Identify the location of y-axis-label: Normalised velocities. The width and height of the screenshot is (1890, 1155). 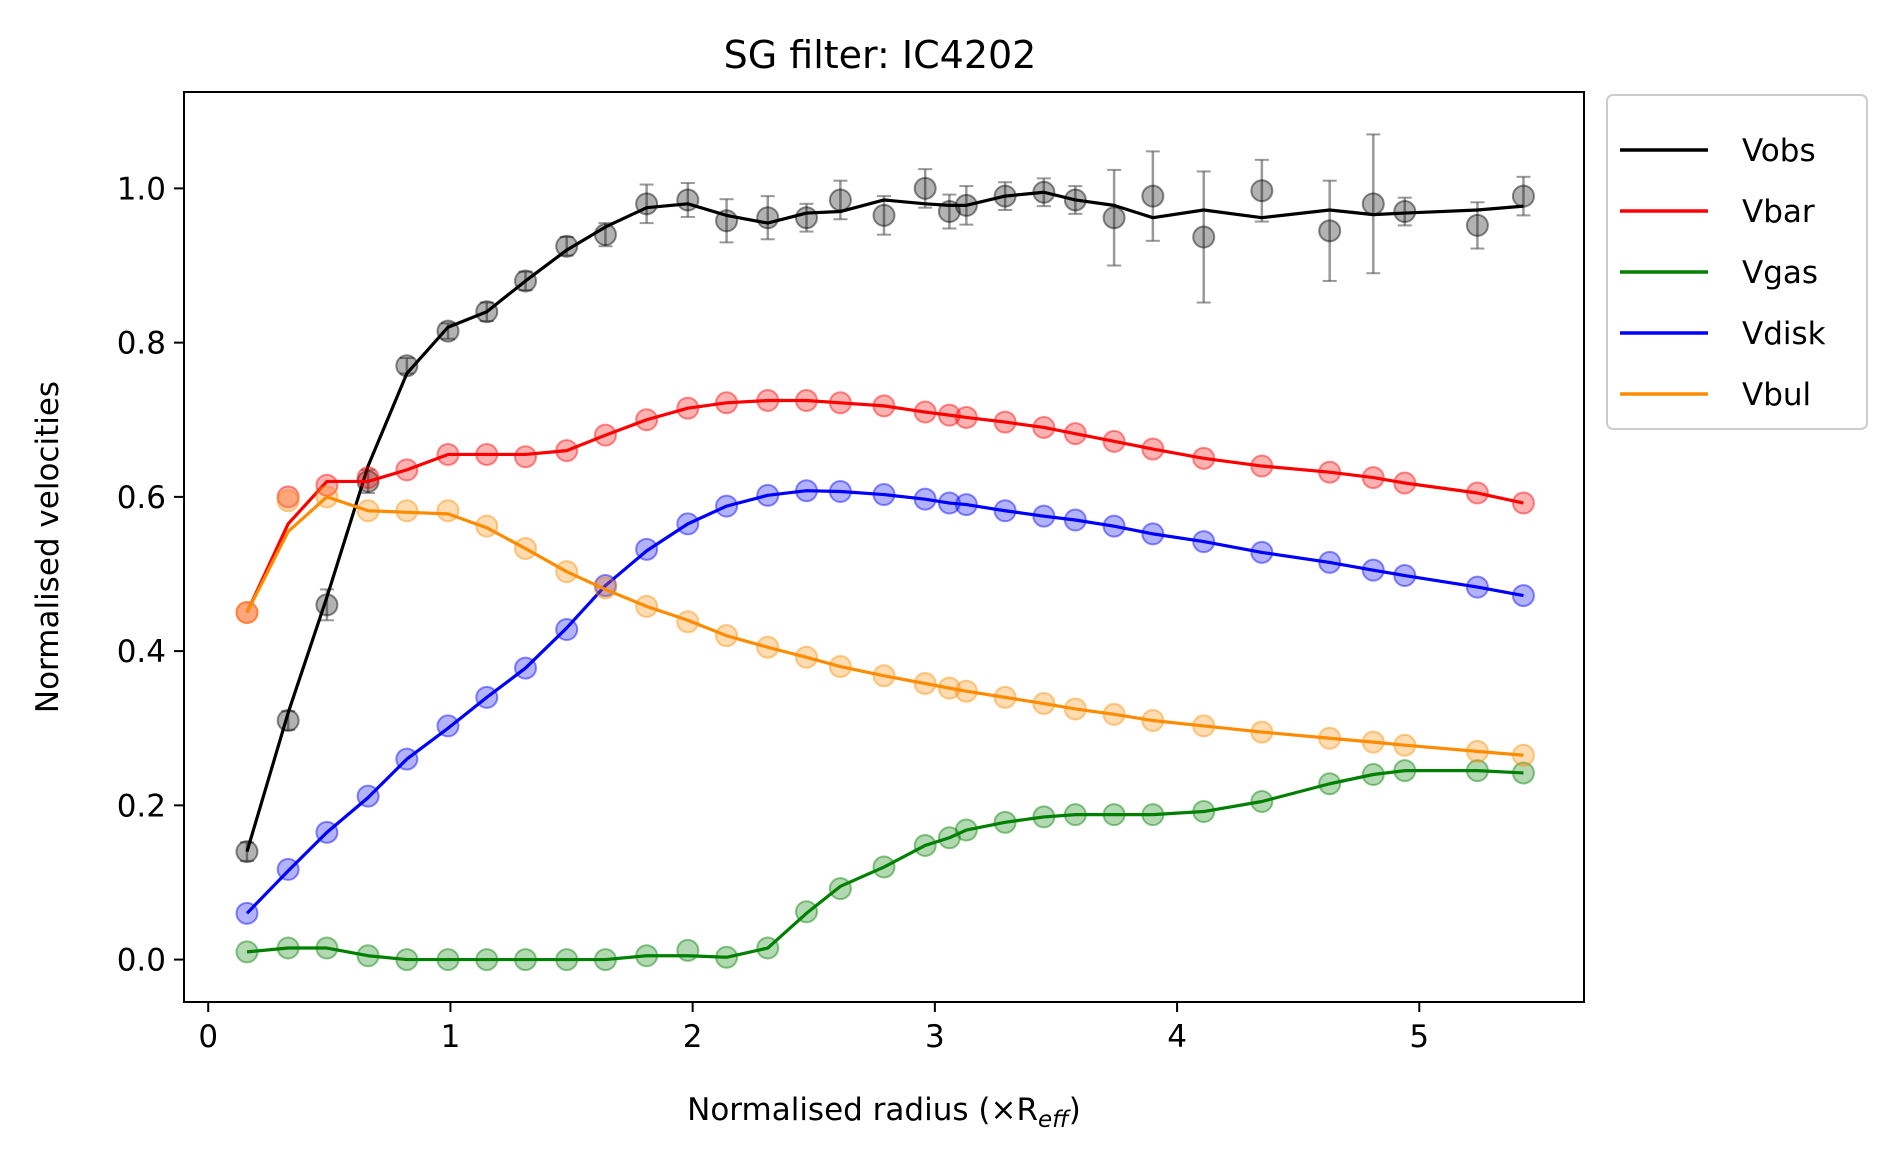
(48, 547).